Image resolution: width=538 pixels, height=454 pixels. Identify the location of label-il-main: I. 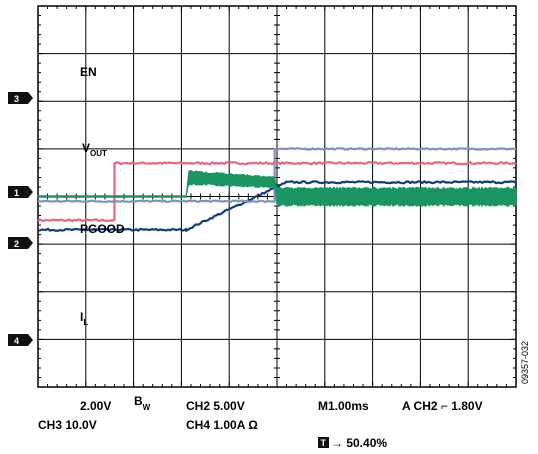
(81, 317).